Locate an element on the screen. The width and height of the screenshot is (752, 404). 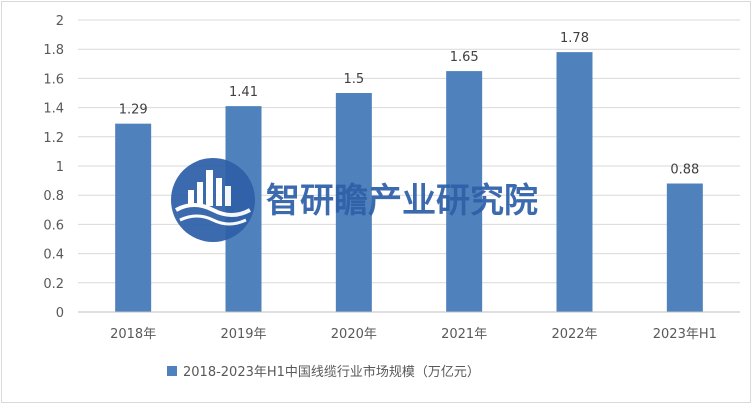
y-tick-label: 1.4 is located at coordinates (53, 109).